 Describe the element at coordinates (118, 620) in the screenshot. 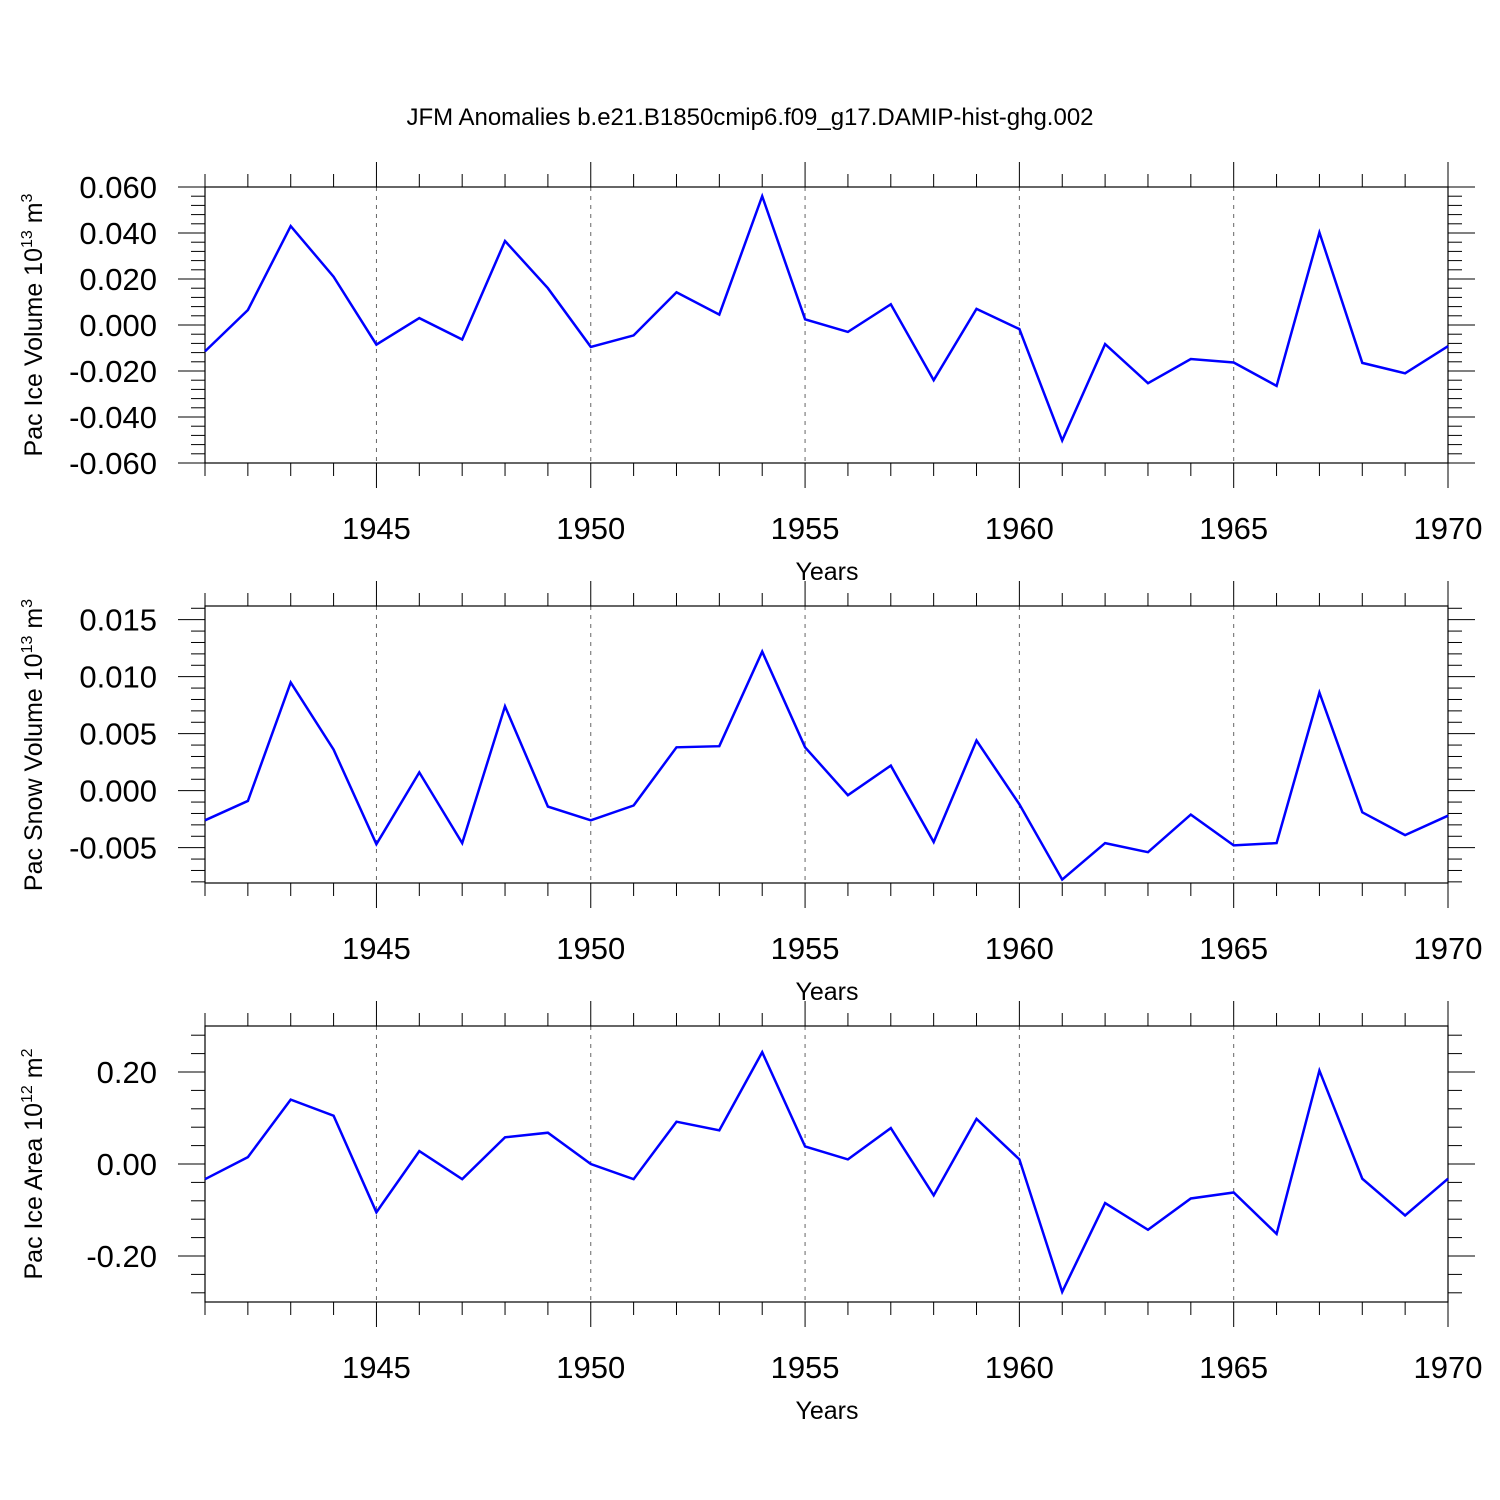

I see `y-tick-label: 0.015` at that location.